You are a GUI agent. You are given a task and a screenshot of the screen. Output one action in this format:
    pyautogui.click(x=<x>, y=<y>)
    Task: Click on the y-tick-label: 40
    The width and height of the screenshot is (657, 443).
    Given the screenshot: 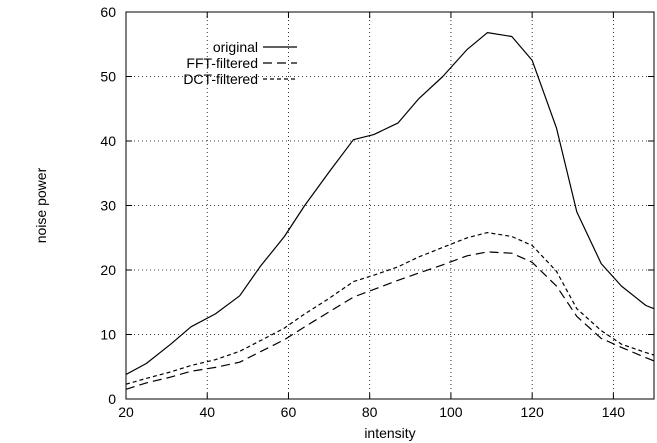 What is the action you would take?
    pyautogui.click(x=108, y=141)
    